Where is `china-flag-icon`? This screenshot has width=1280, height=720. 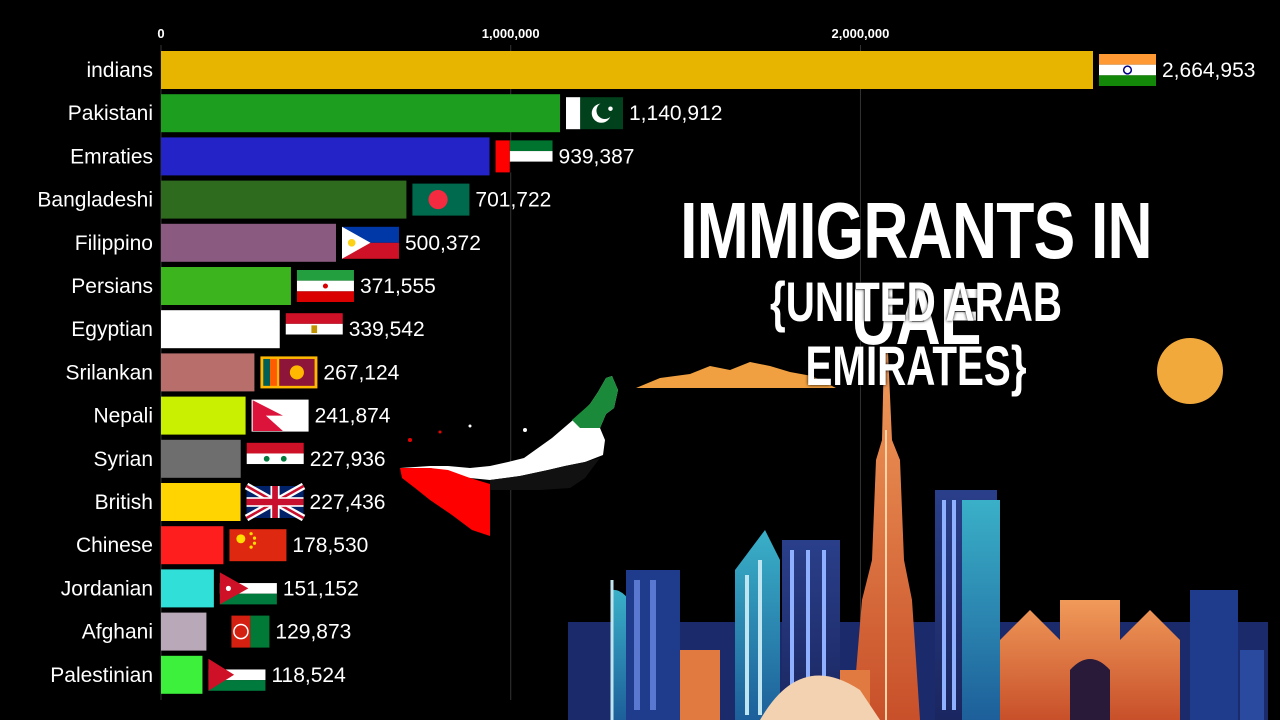 china-flag-icon is located at coordinates (258, 545).